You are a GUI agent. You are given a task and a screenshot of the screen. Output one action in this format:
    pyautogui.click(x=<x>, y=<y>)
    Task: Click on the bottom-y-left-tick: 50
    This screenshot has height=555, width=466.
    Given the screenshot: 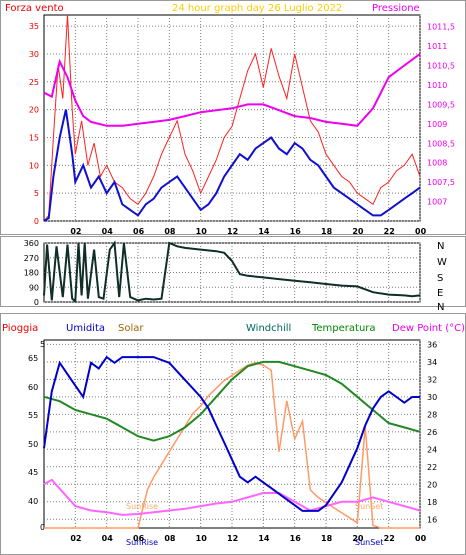 What is the action you would take?
    pyautogui.click(x=33, y=444)
    